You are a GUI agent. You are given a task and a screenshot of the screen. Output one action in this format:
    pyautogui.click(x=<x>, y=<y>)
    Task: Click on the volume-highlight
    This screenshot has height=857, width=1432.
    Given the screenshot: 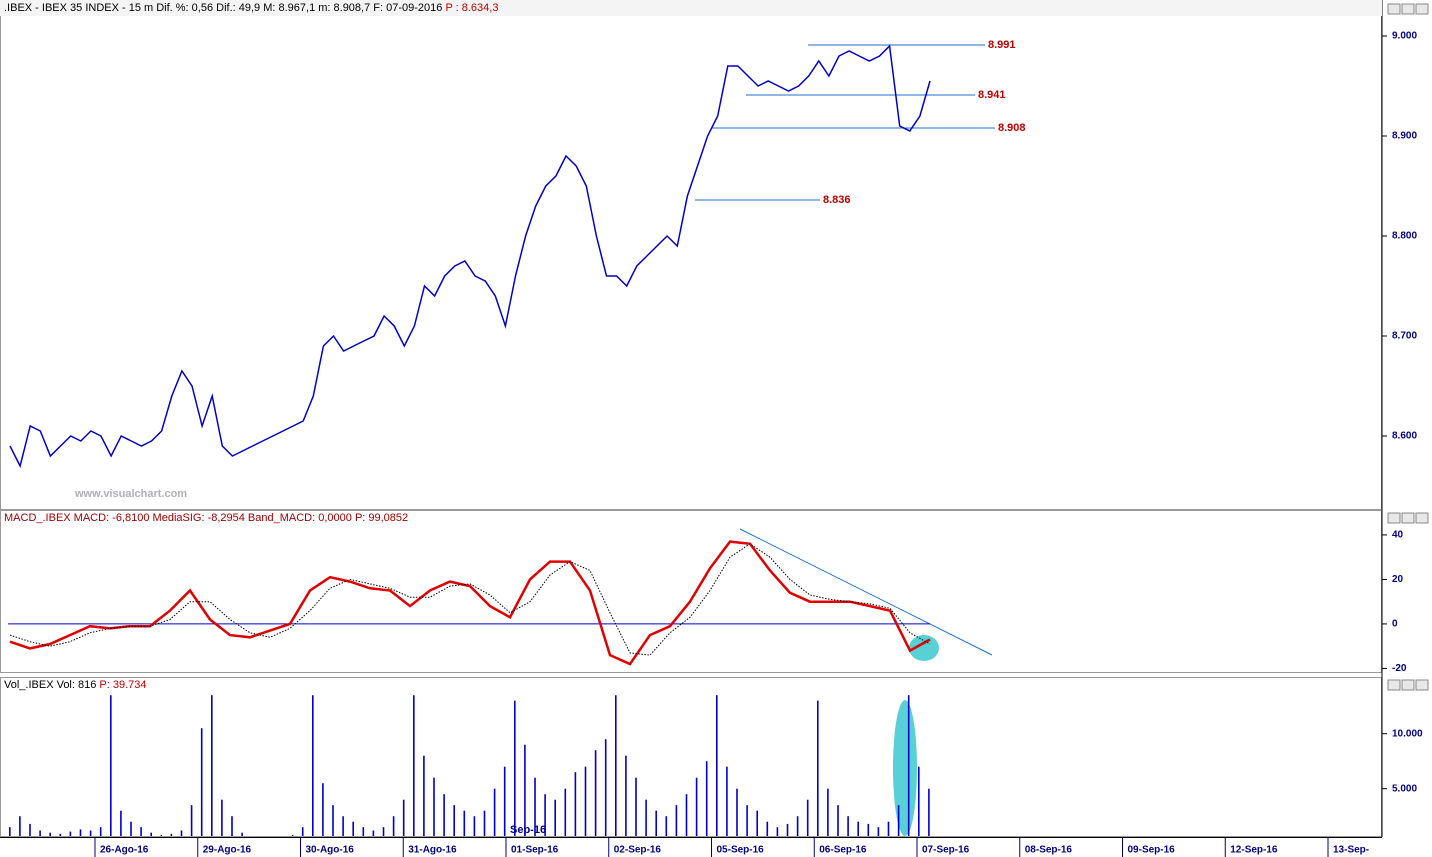 What is the action you would take?
    pyautogui.click(x=905, y=768)
    